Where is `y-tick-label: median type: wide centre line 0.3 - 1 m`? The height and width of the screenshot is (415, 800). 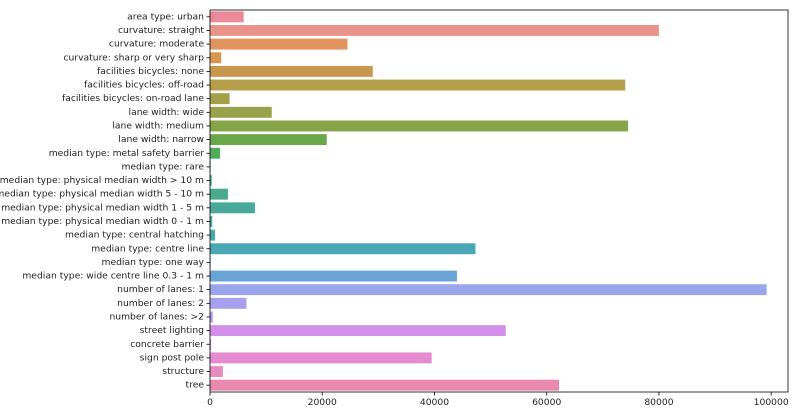
y-tick-label: median type: wide centre line 0.3 - 1 m is located at coordinates (113, 276).